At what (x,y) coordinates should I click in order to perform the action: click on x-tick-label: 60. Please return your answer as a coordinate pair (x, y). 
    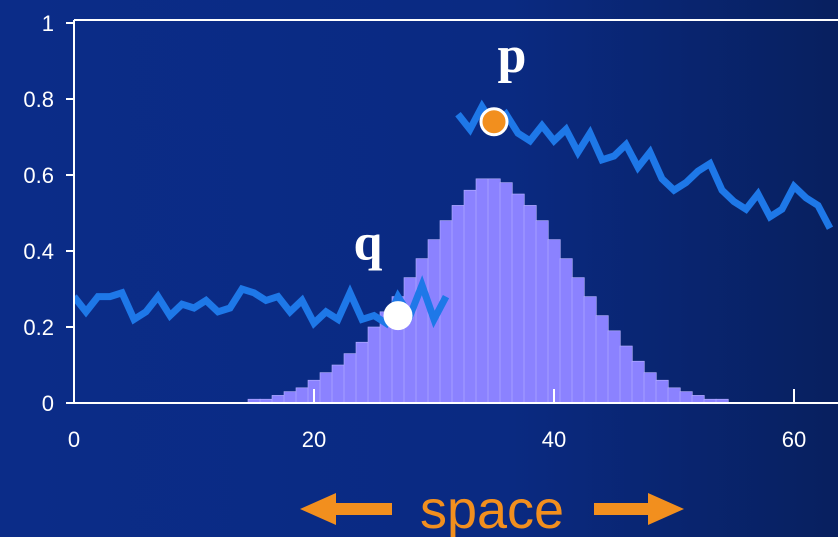
    Looking at the image, I should click on (794, 439).